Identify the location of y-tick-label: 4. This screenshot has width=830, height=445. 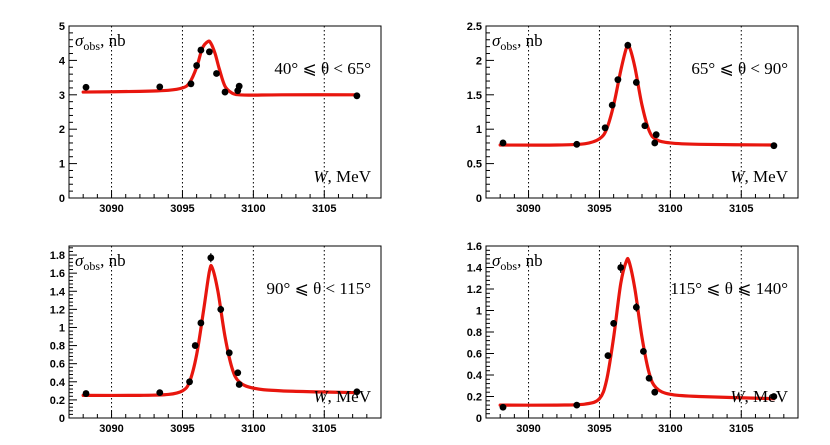
(62, 61).